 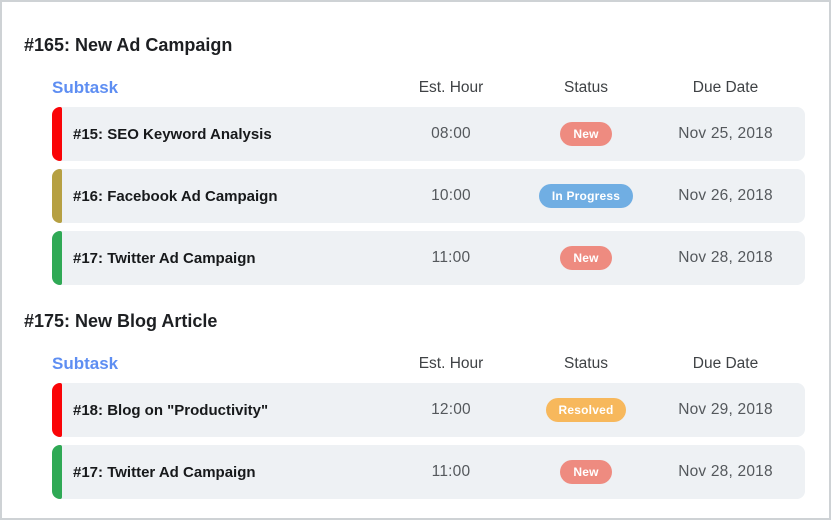 I want to click on subtask-status-cell: In Progress, so click(x=586, y=196).